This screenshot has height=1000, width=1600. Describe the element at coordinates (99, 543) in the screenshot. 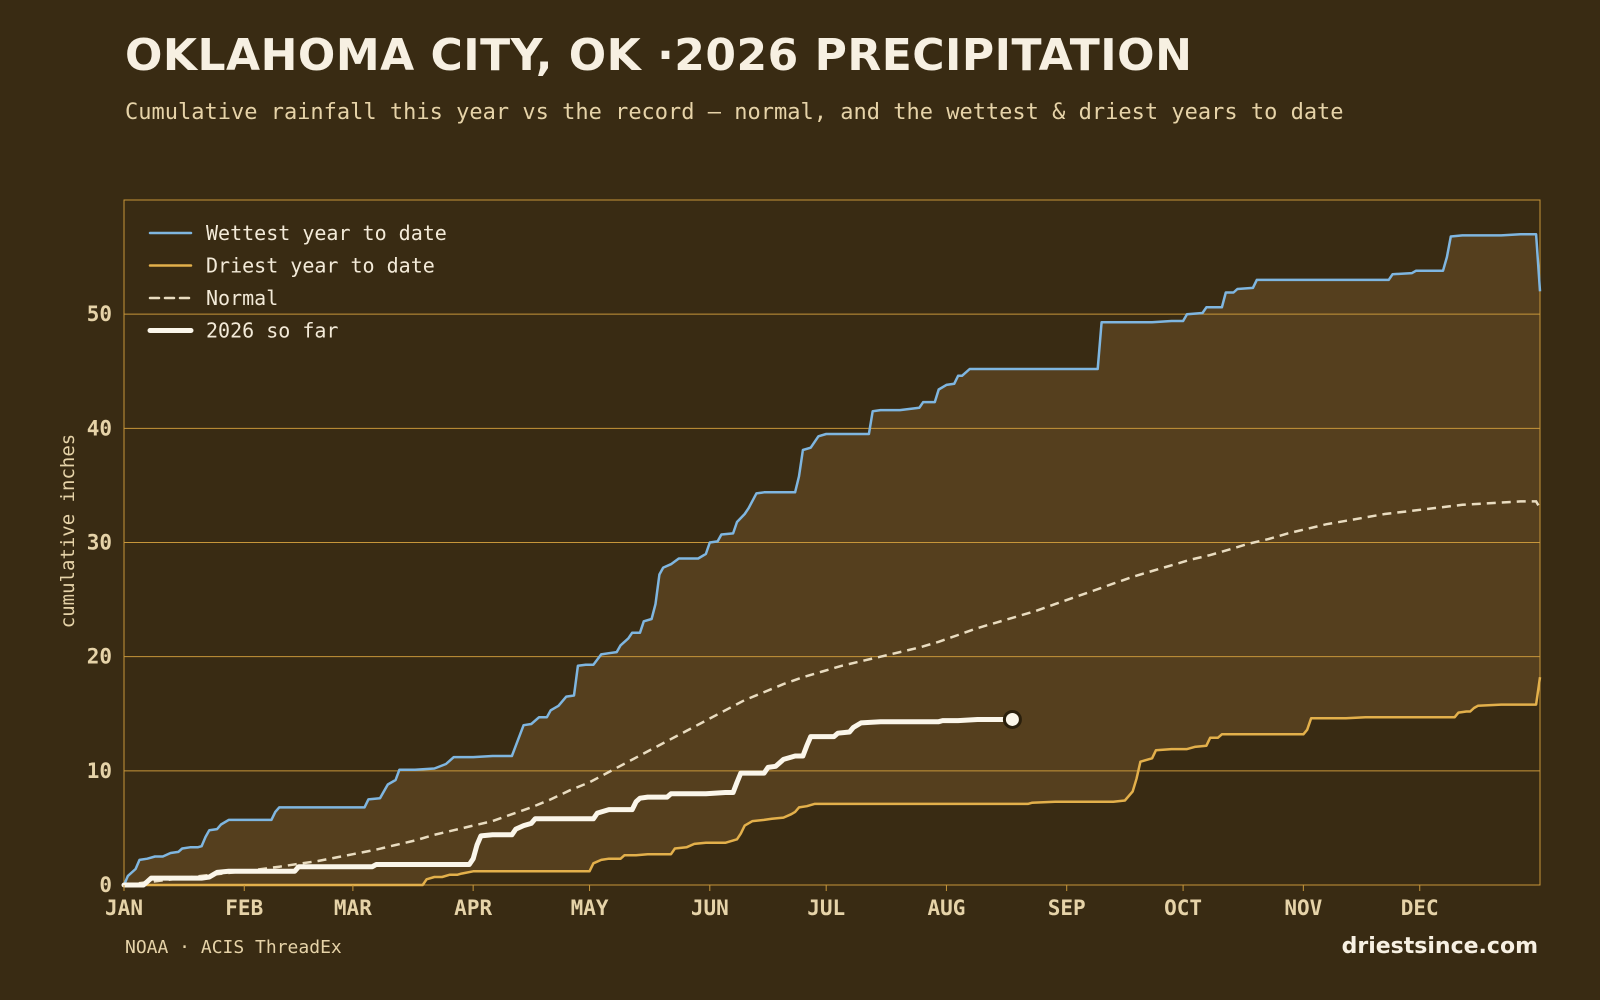

I see `y-tick-label: 30` at that location.